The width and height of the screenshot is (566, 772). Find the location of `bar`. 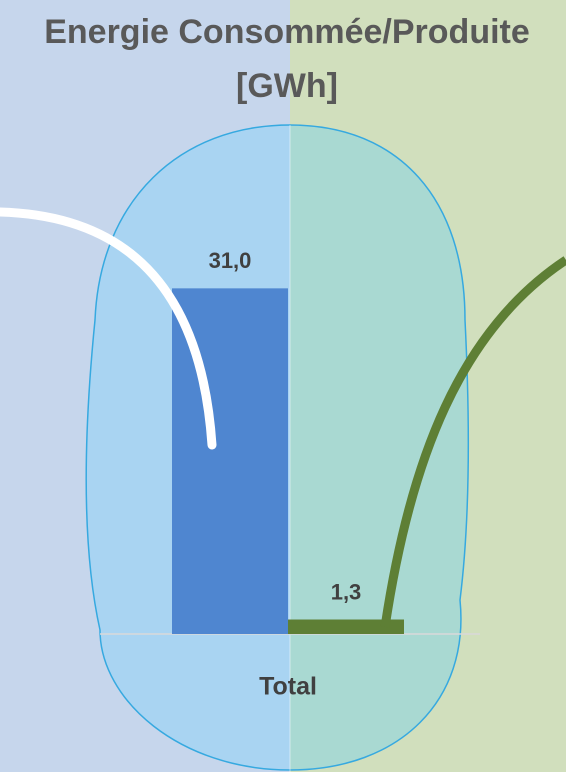

bar is located at coordinates (346, 626).